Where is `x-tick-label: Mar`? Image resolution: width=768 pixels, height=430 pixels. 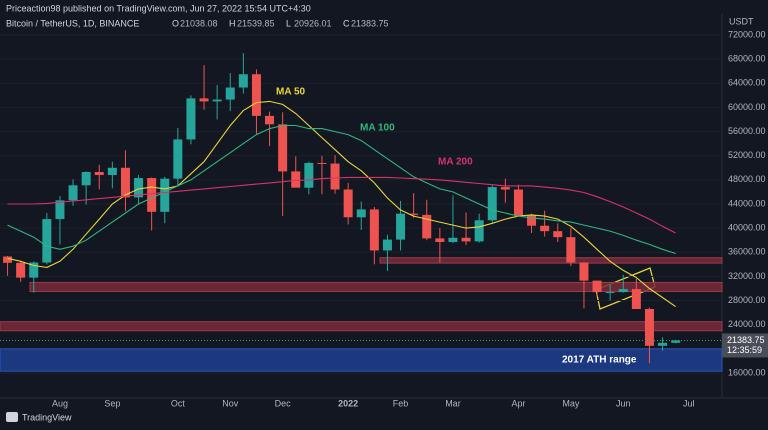
x-tick-label: Mar is located at coordinates (453, 403).